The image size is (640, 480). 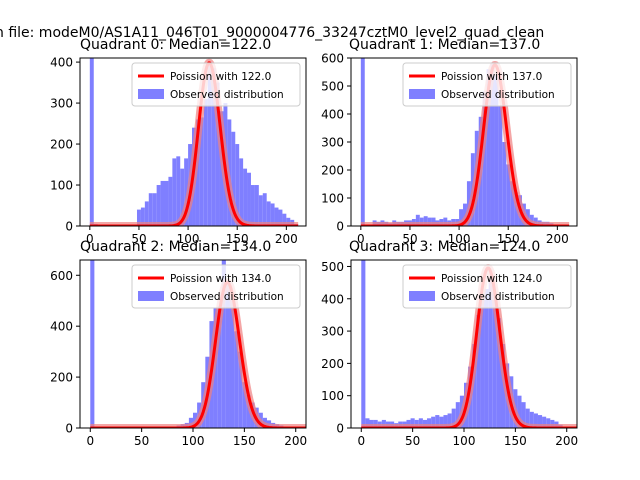 What do you see at coordinates (220, 77) in the screenshot?
I see `legend-fit-label: Poission with 122.0` at bounding box center [220, 77].